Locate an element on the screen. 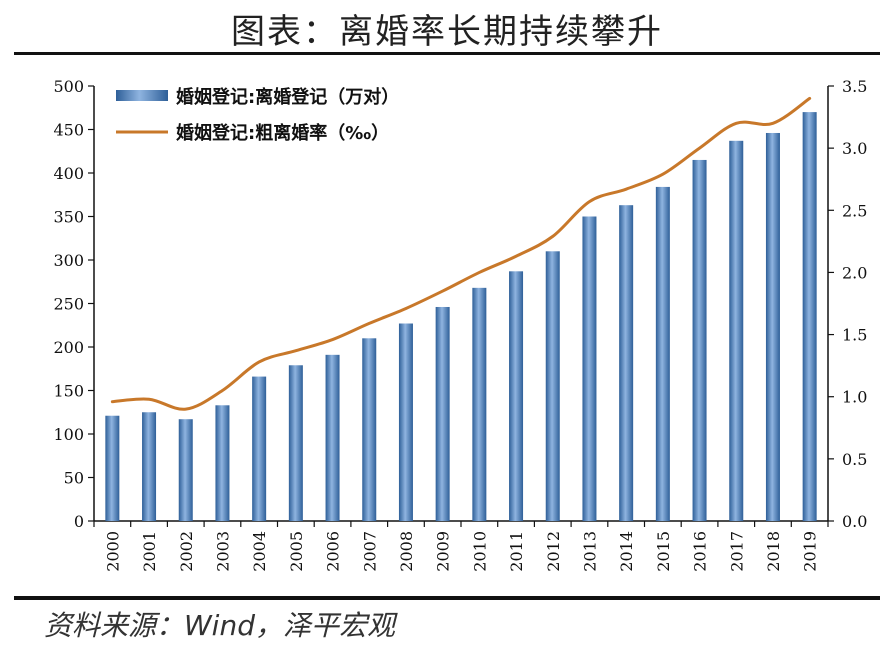 The width and height of the screenshot is (894, 654). y-left-tick-label: 50 is located at coordinates (74, 478).